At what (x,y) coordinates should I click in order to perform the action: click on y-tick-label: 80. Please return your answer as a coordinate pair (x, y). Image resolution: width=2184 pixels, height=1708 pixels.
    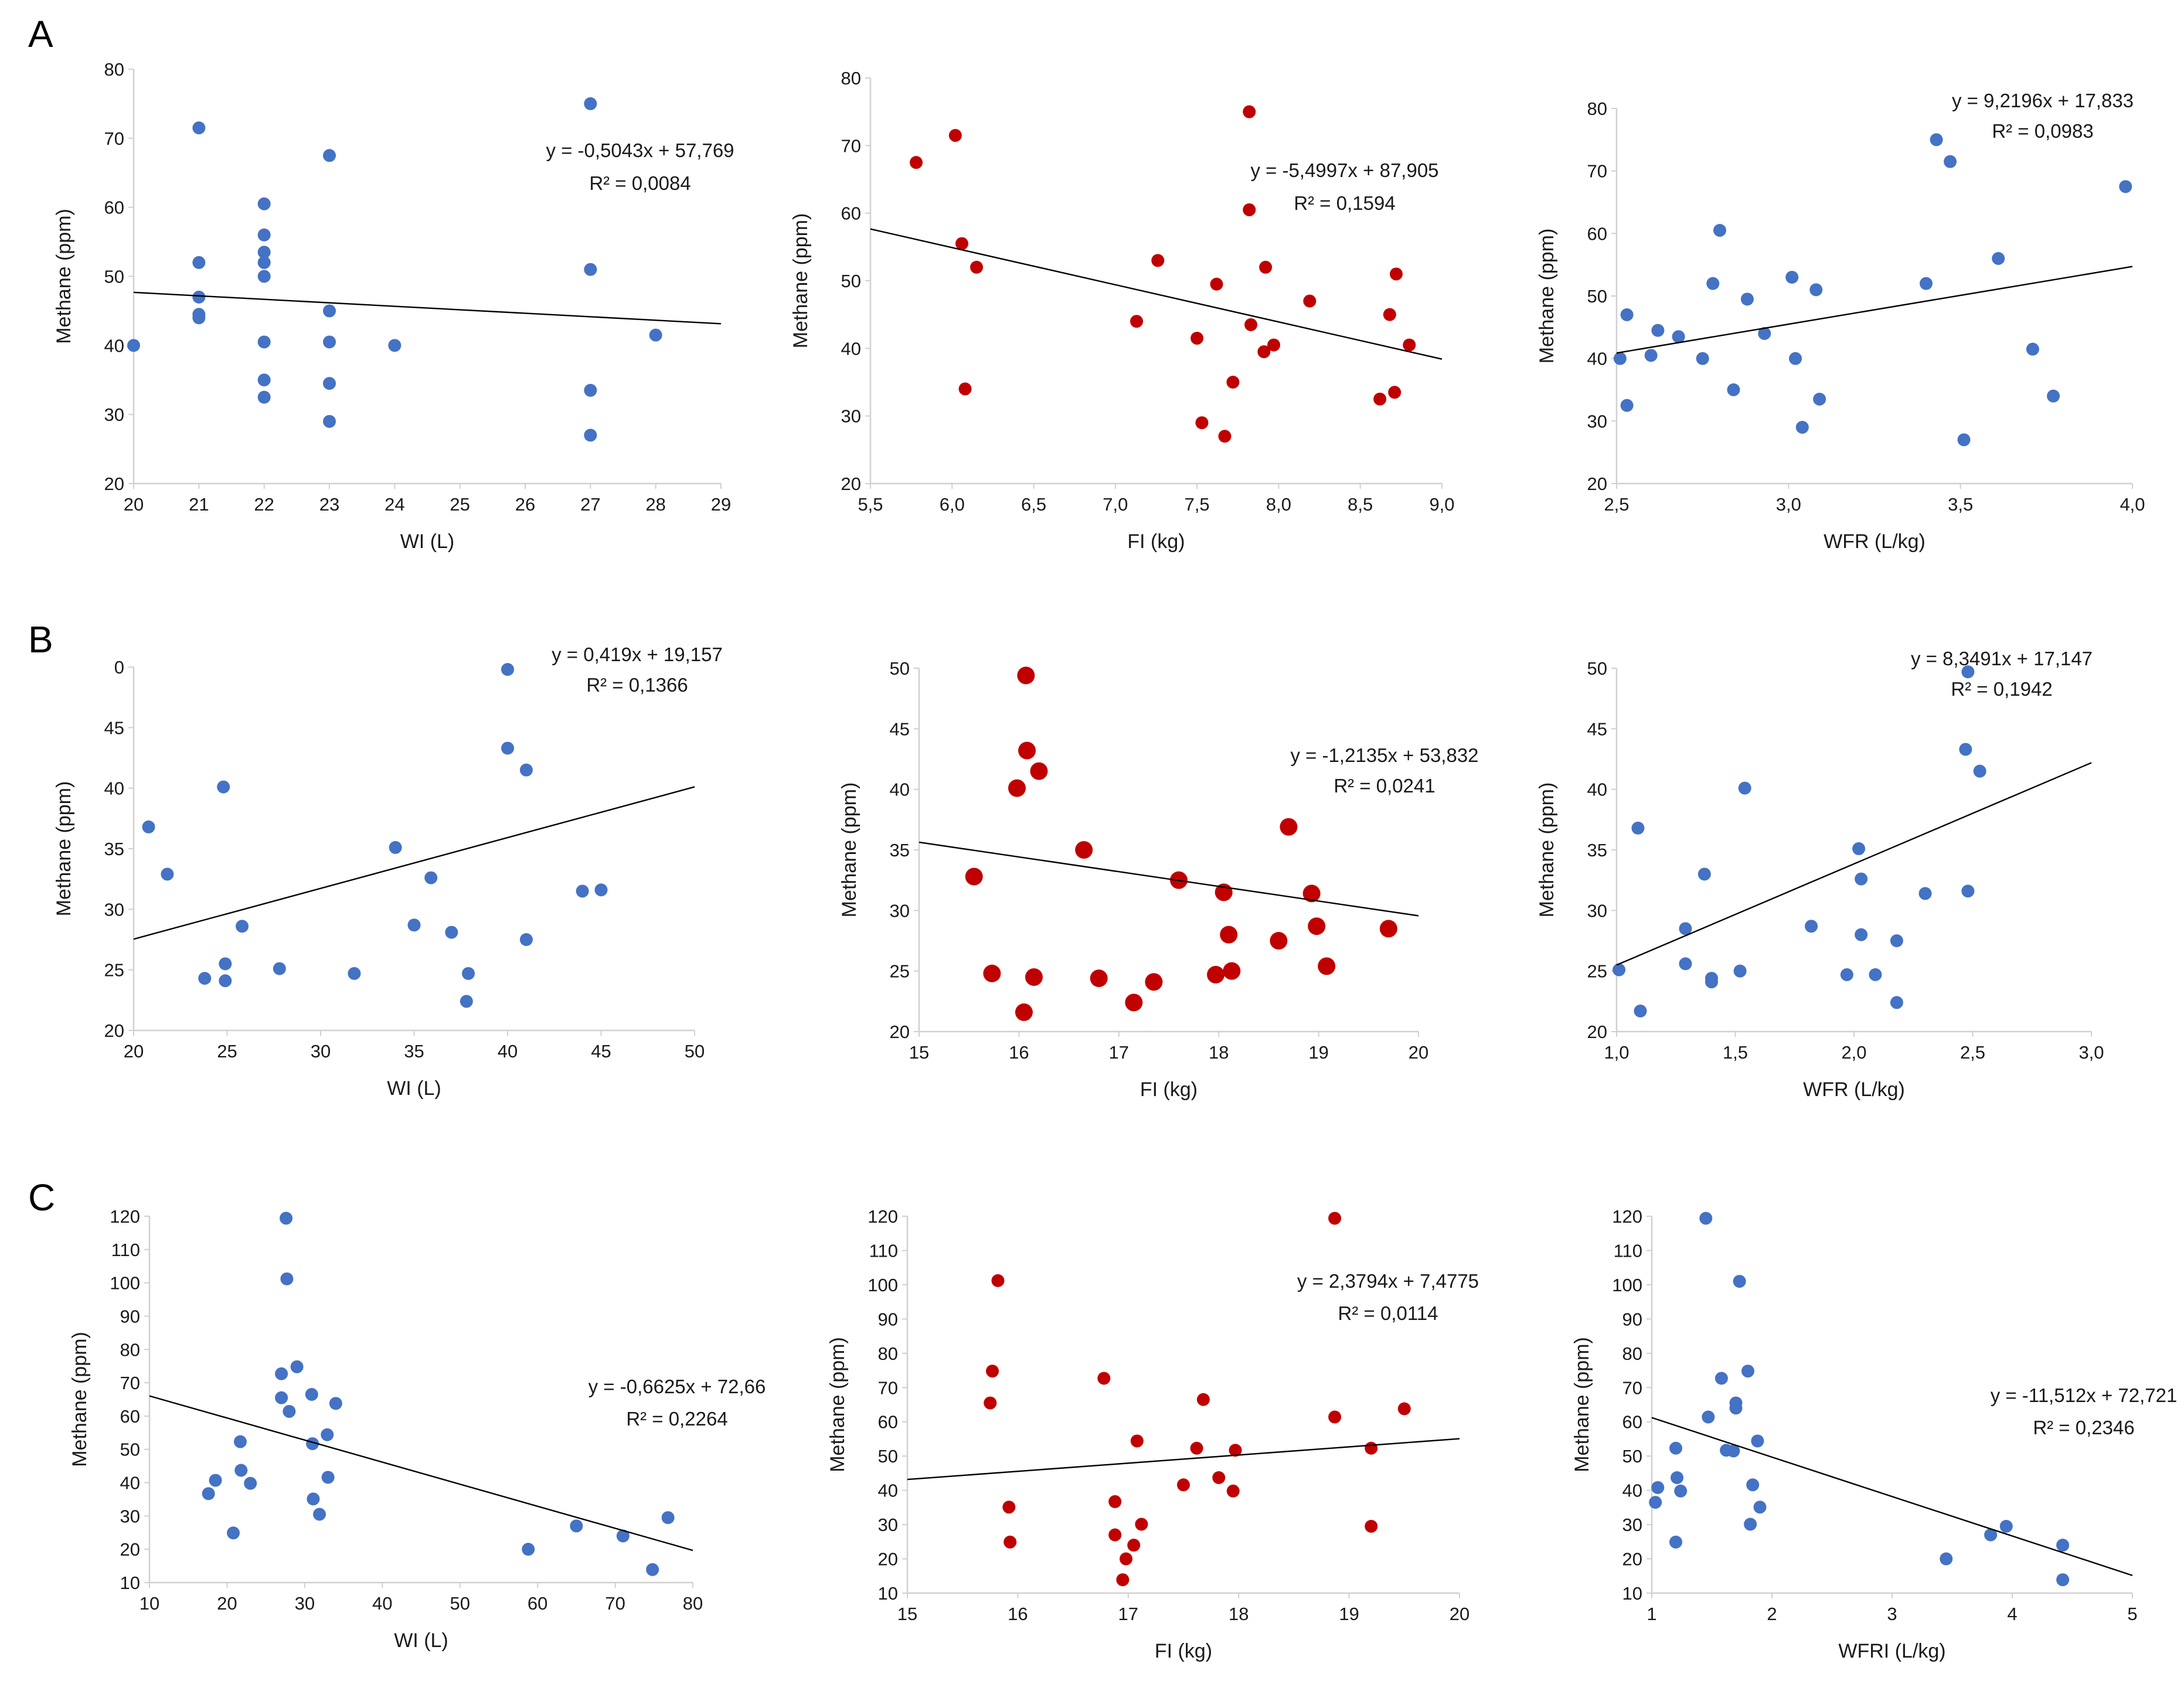
    Looking at the image, I should click on (888, 1353).